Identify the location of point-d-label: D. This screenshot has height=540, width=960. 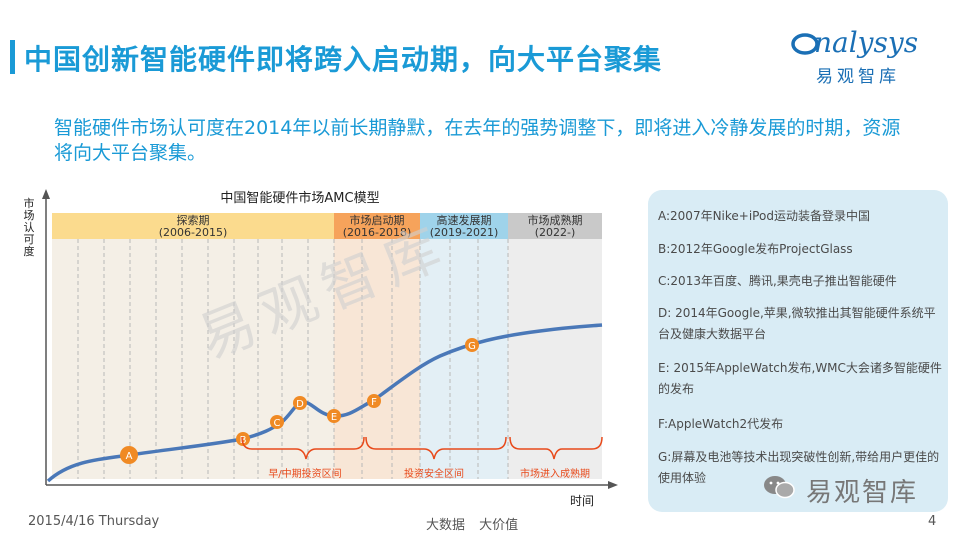
(300, 404).